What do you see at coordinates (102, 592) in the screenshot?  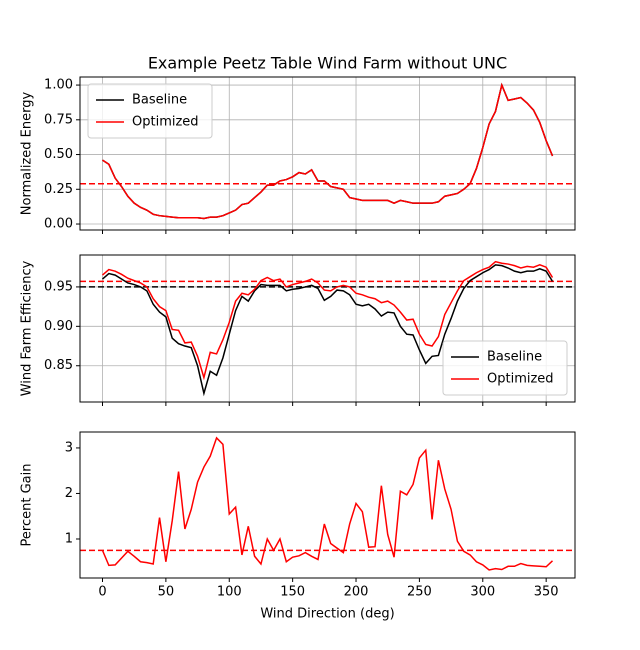 I see `x-tick-label: 0` at bounding box center [102, 592].